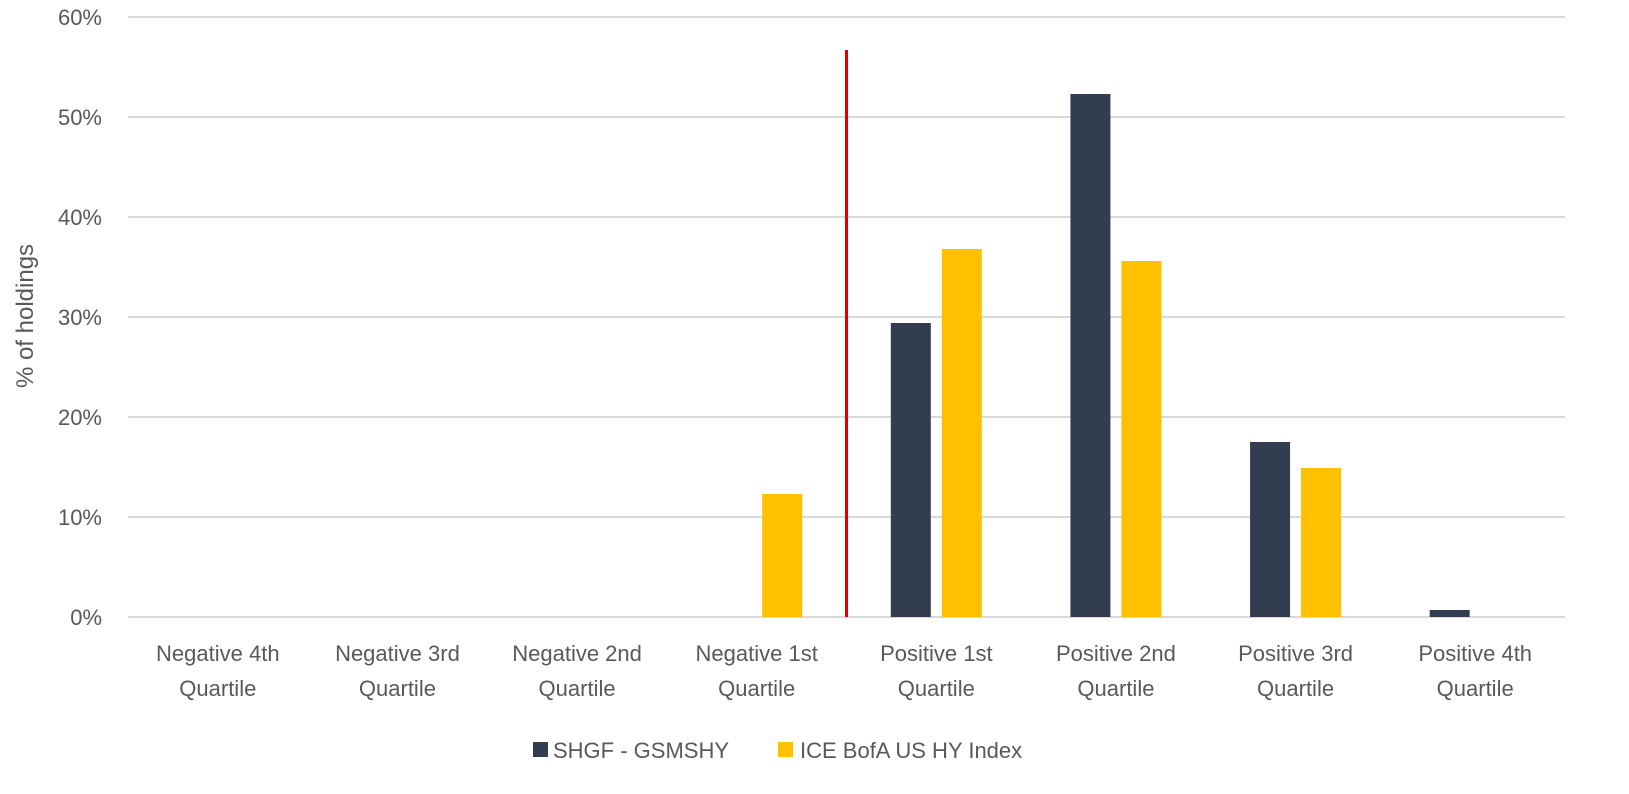 This screenshot has width=1629, height=794. I want to click on legend-label: SHGF - GSMSHY, so click(641, 750).